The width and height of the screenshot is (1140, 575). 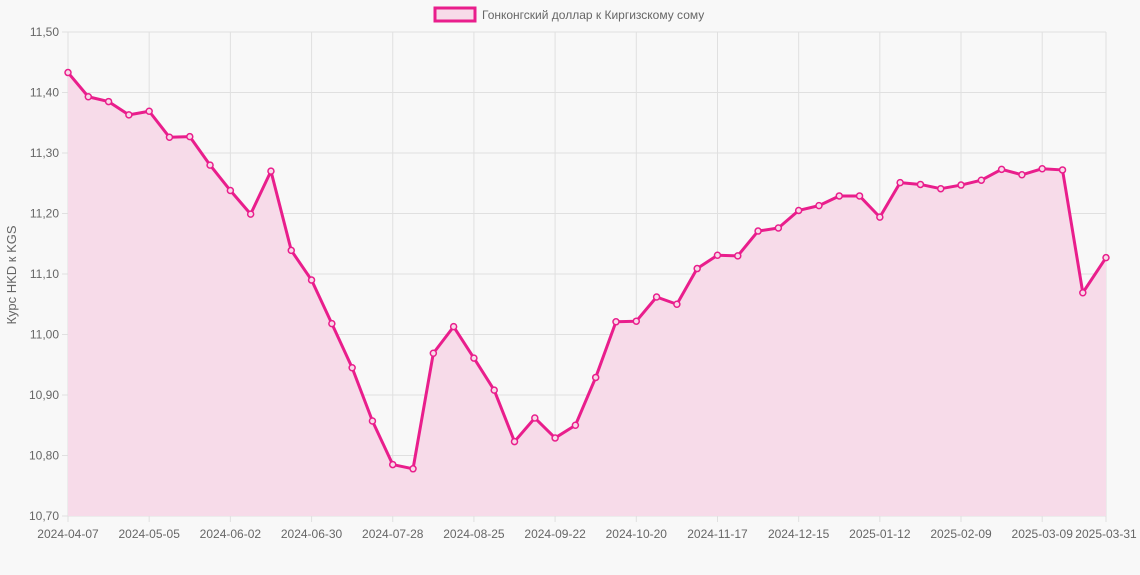 I want to click on x-tick-label: 2025-02-09, so click(x=961, y=534).